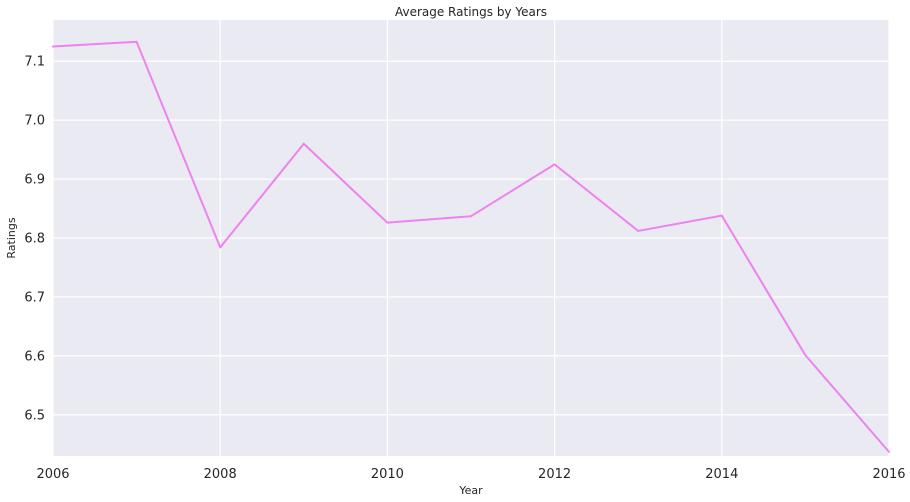 This screenshot has width=910, height=502. What do you see at coordinates (52, 474) in the screenshot?
I see `x-tick-label: 2006` at bounding box center [52, 474].